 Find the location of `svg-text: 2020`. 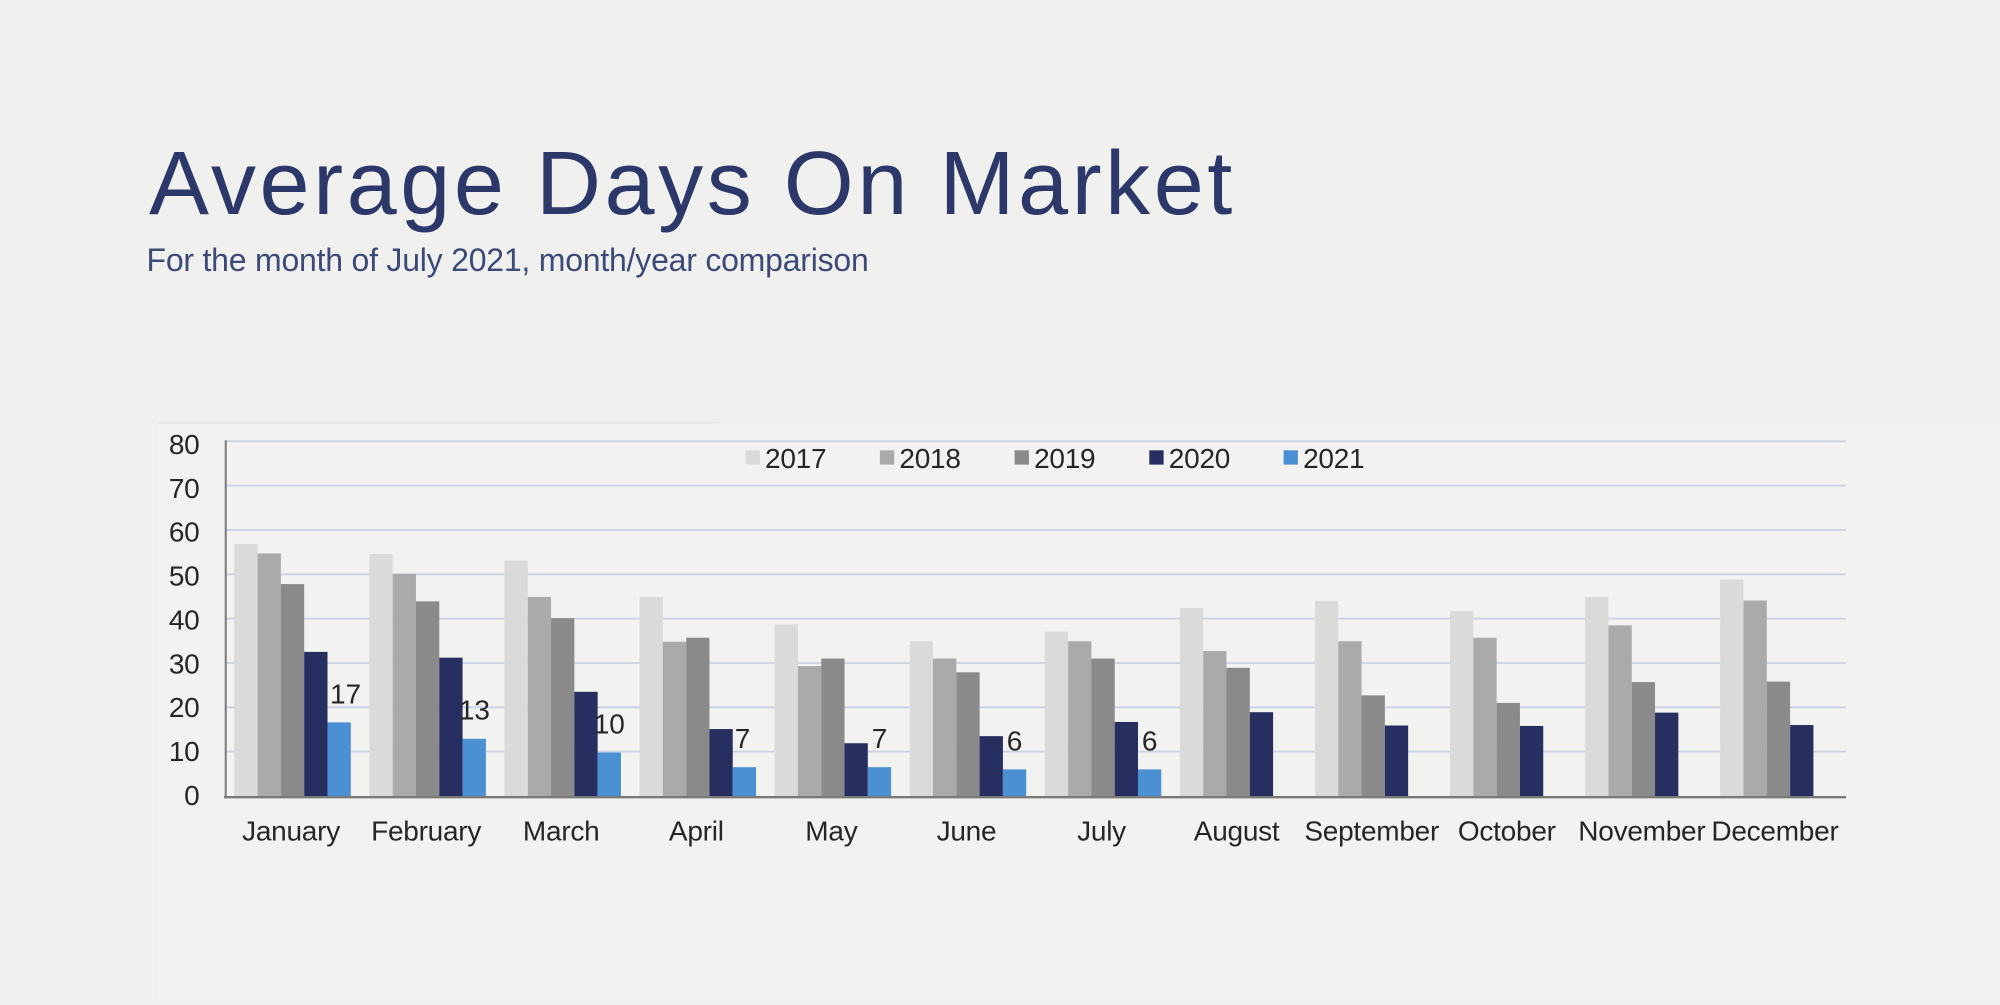

svg-text: 2020 is located at coordinates (1199, 458).